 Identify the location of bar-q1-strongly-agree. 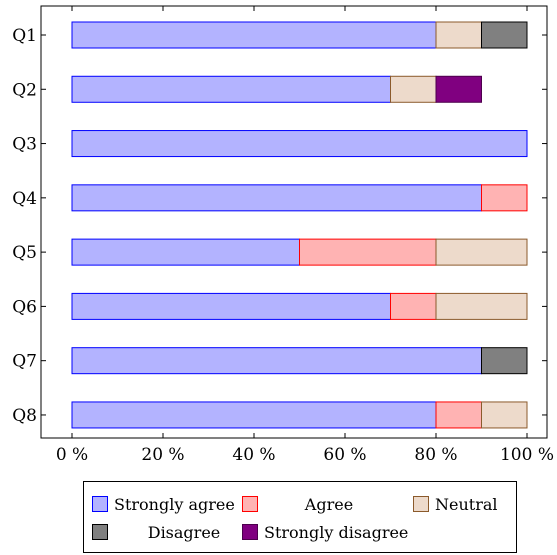
(254, 35).